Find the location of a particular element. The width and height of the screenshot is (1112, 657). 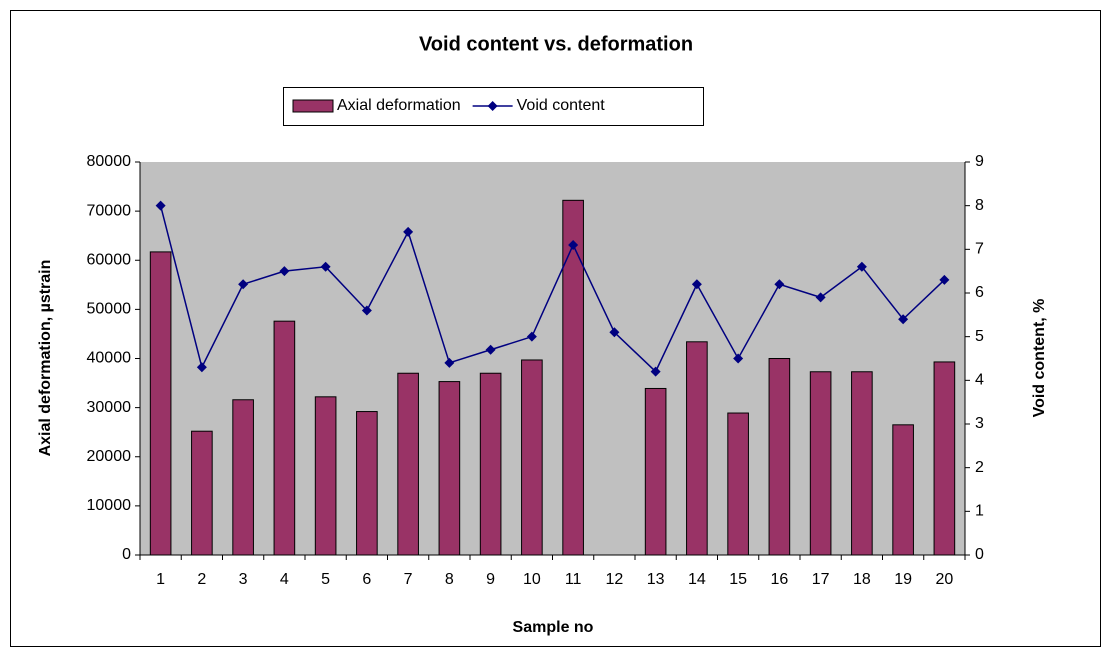

y-tick-label: 20000 is located at coordinates (109, 456).